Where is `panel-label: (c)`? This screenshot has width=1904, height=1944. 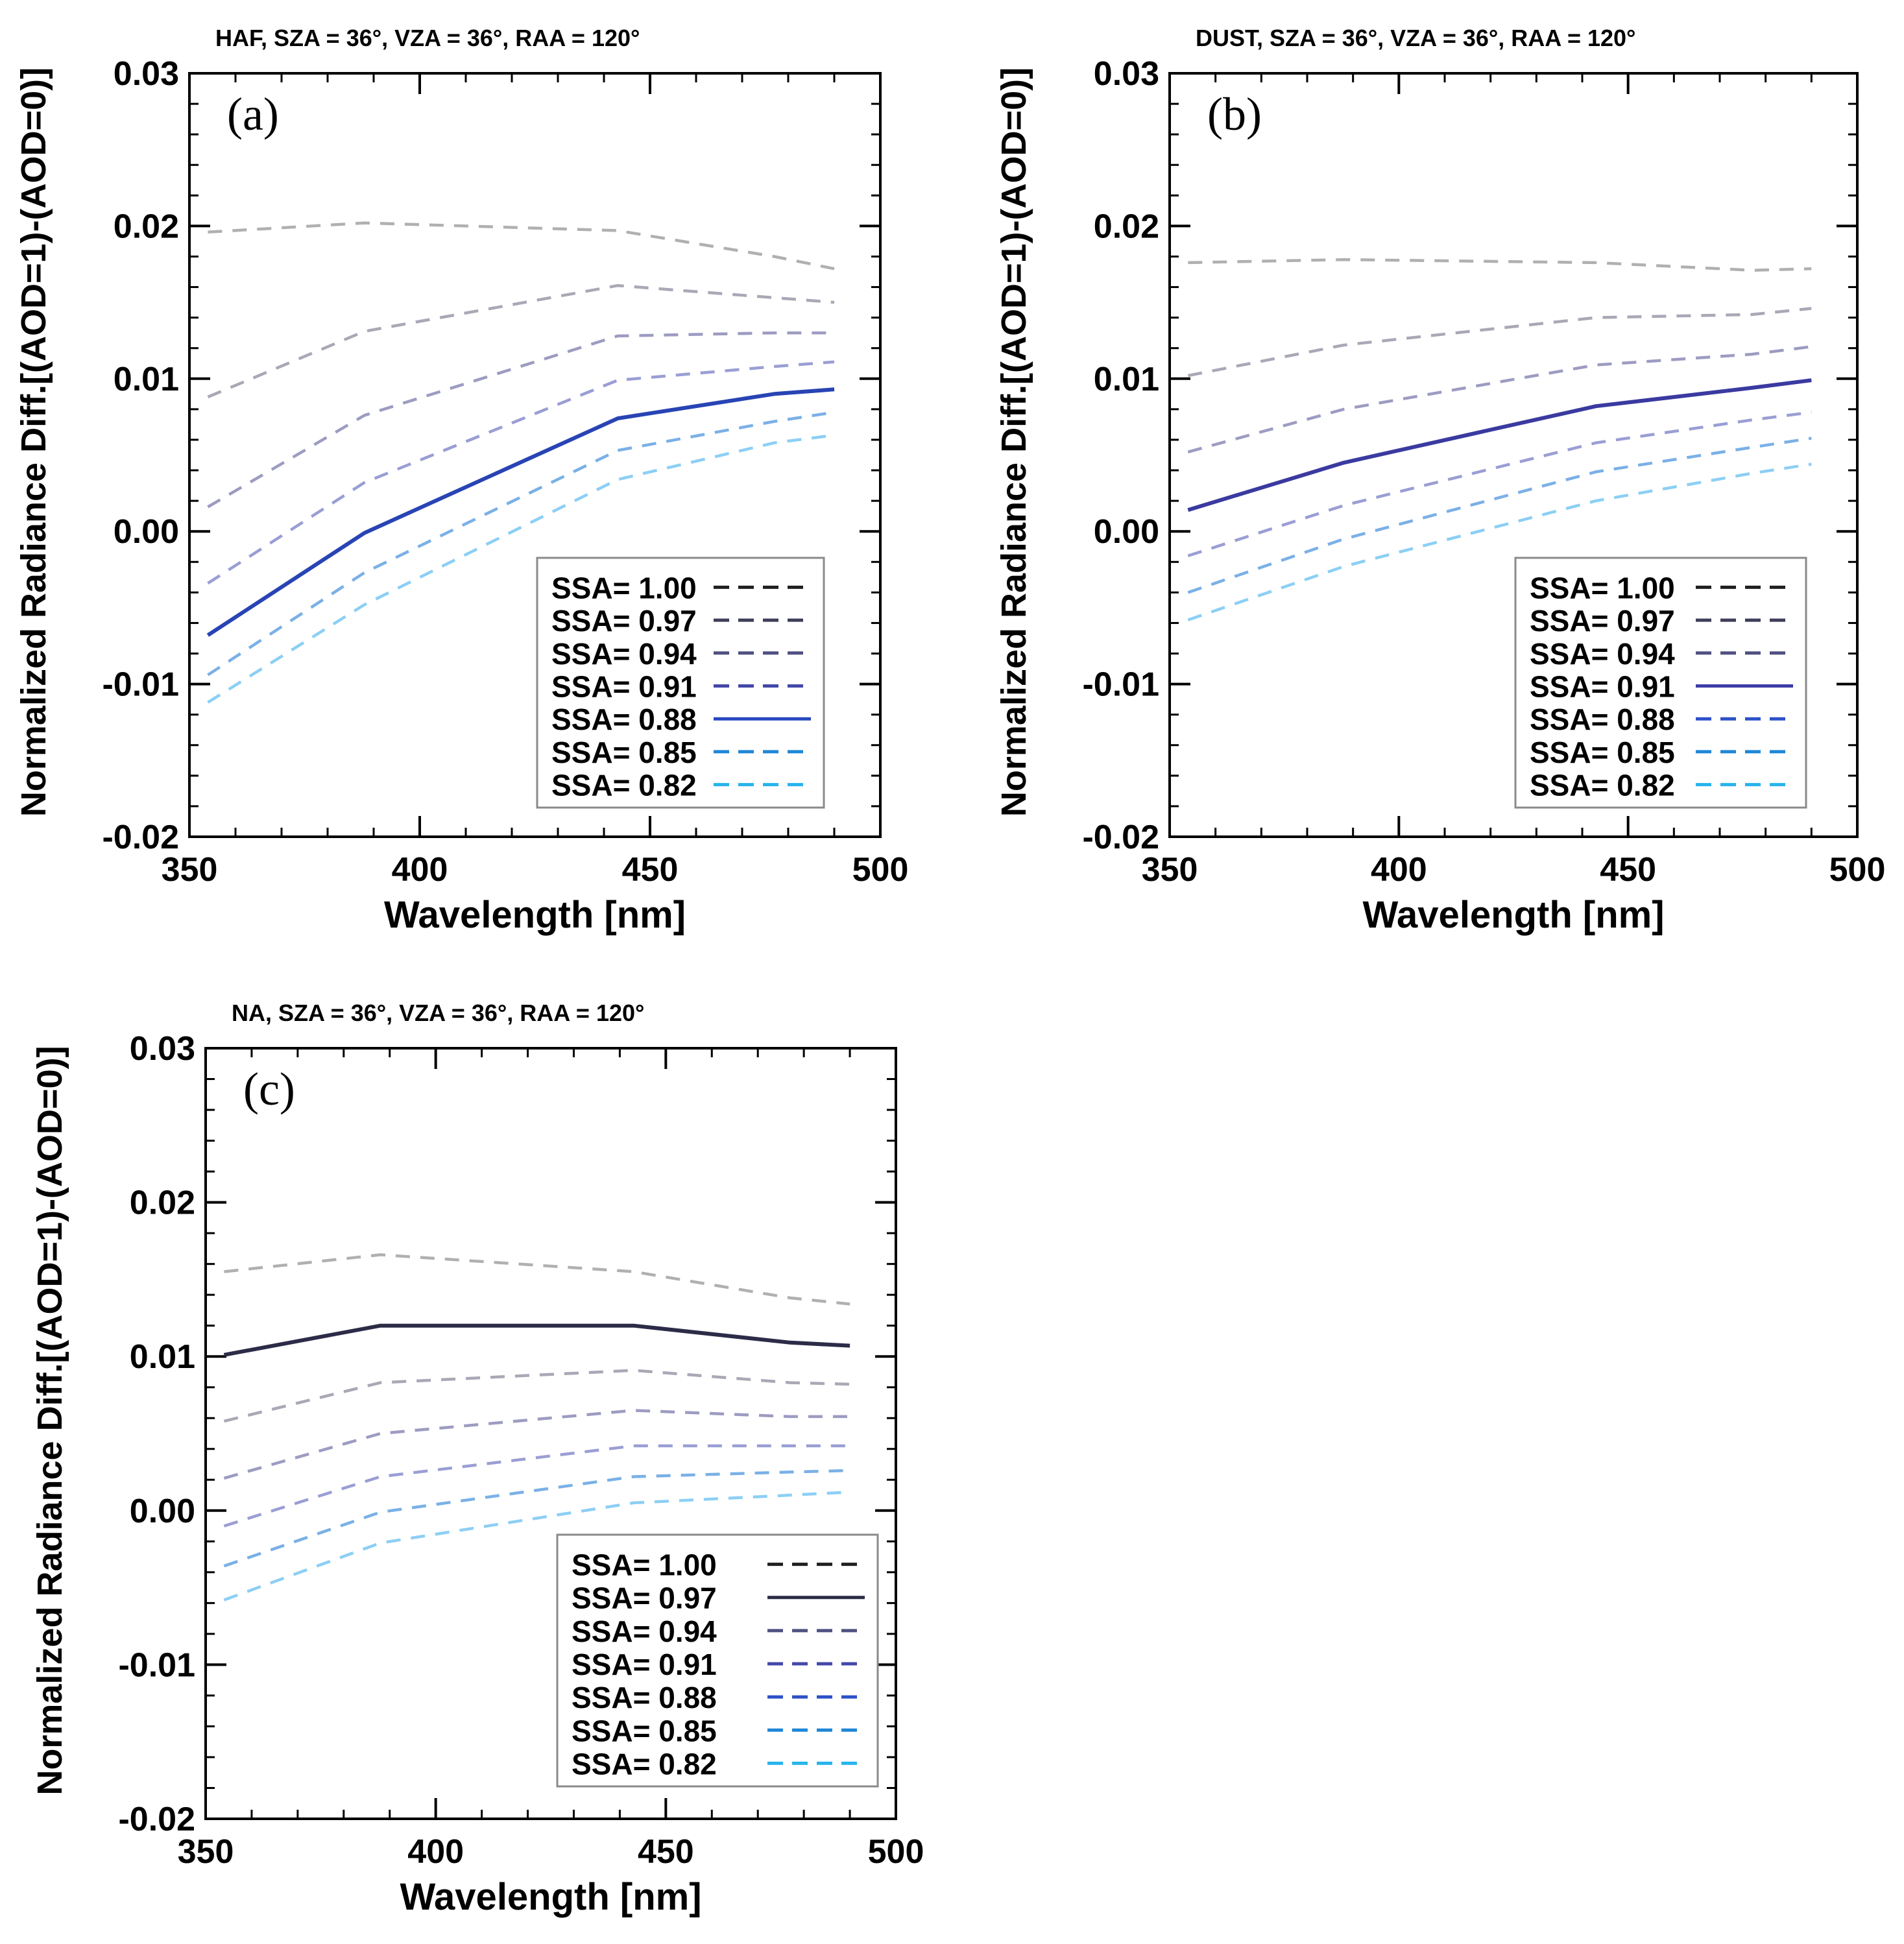
panel-label: (c) is located at coordinates (269, 1089).